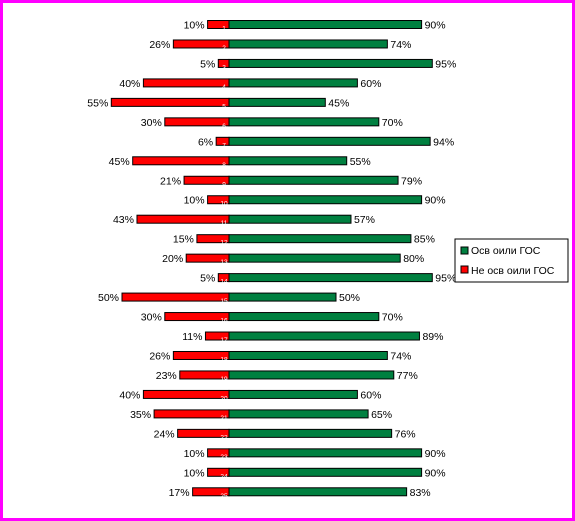  I want to click on data-label-pass: 85%, so click(424, 240).